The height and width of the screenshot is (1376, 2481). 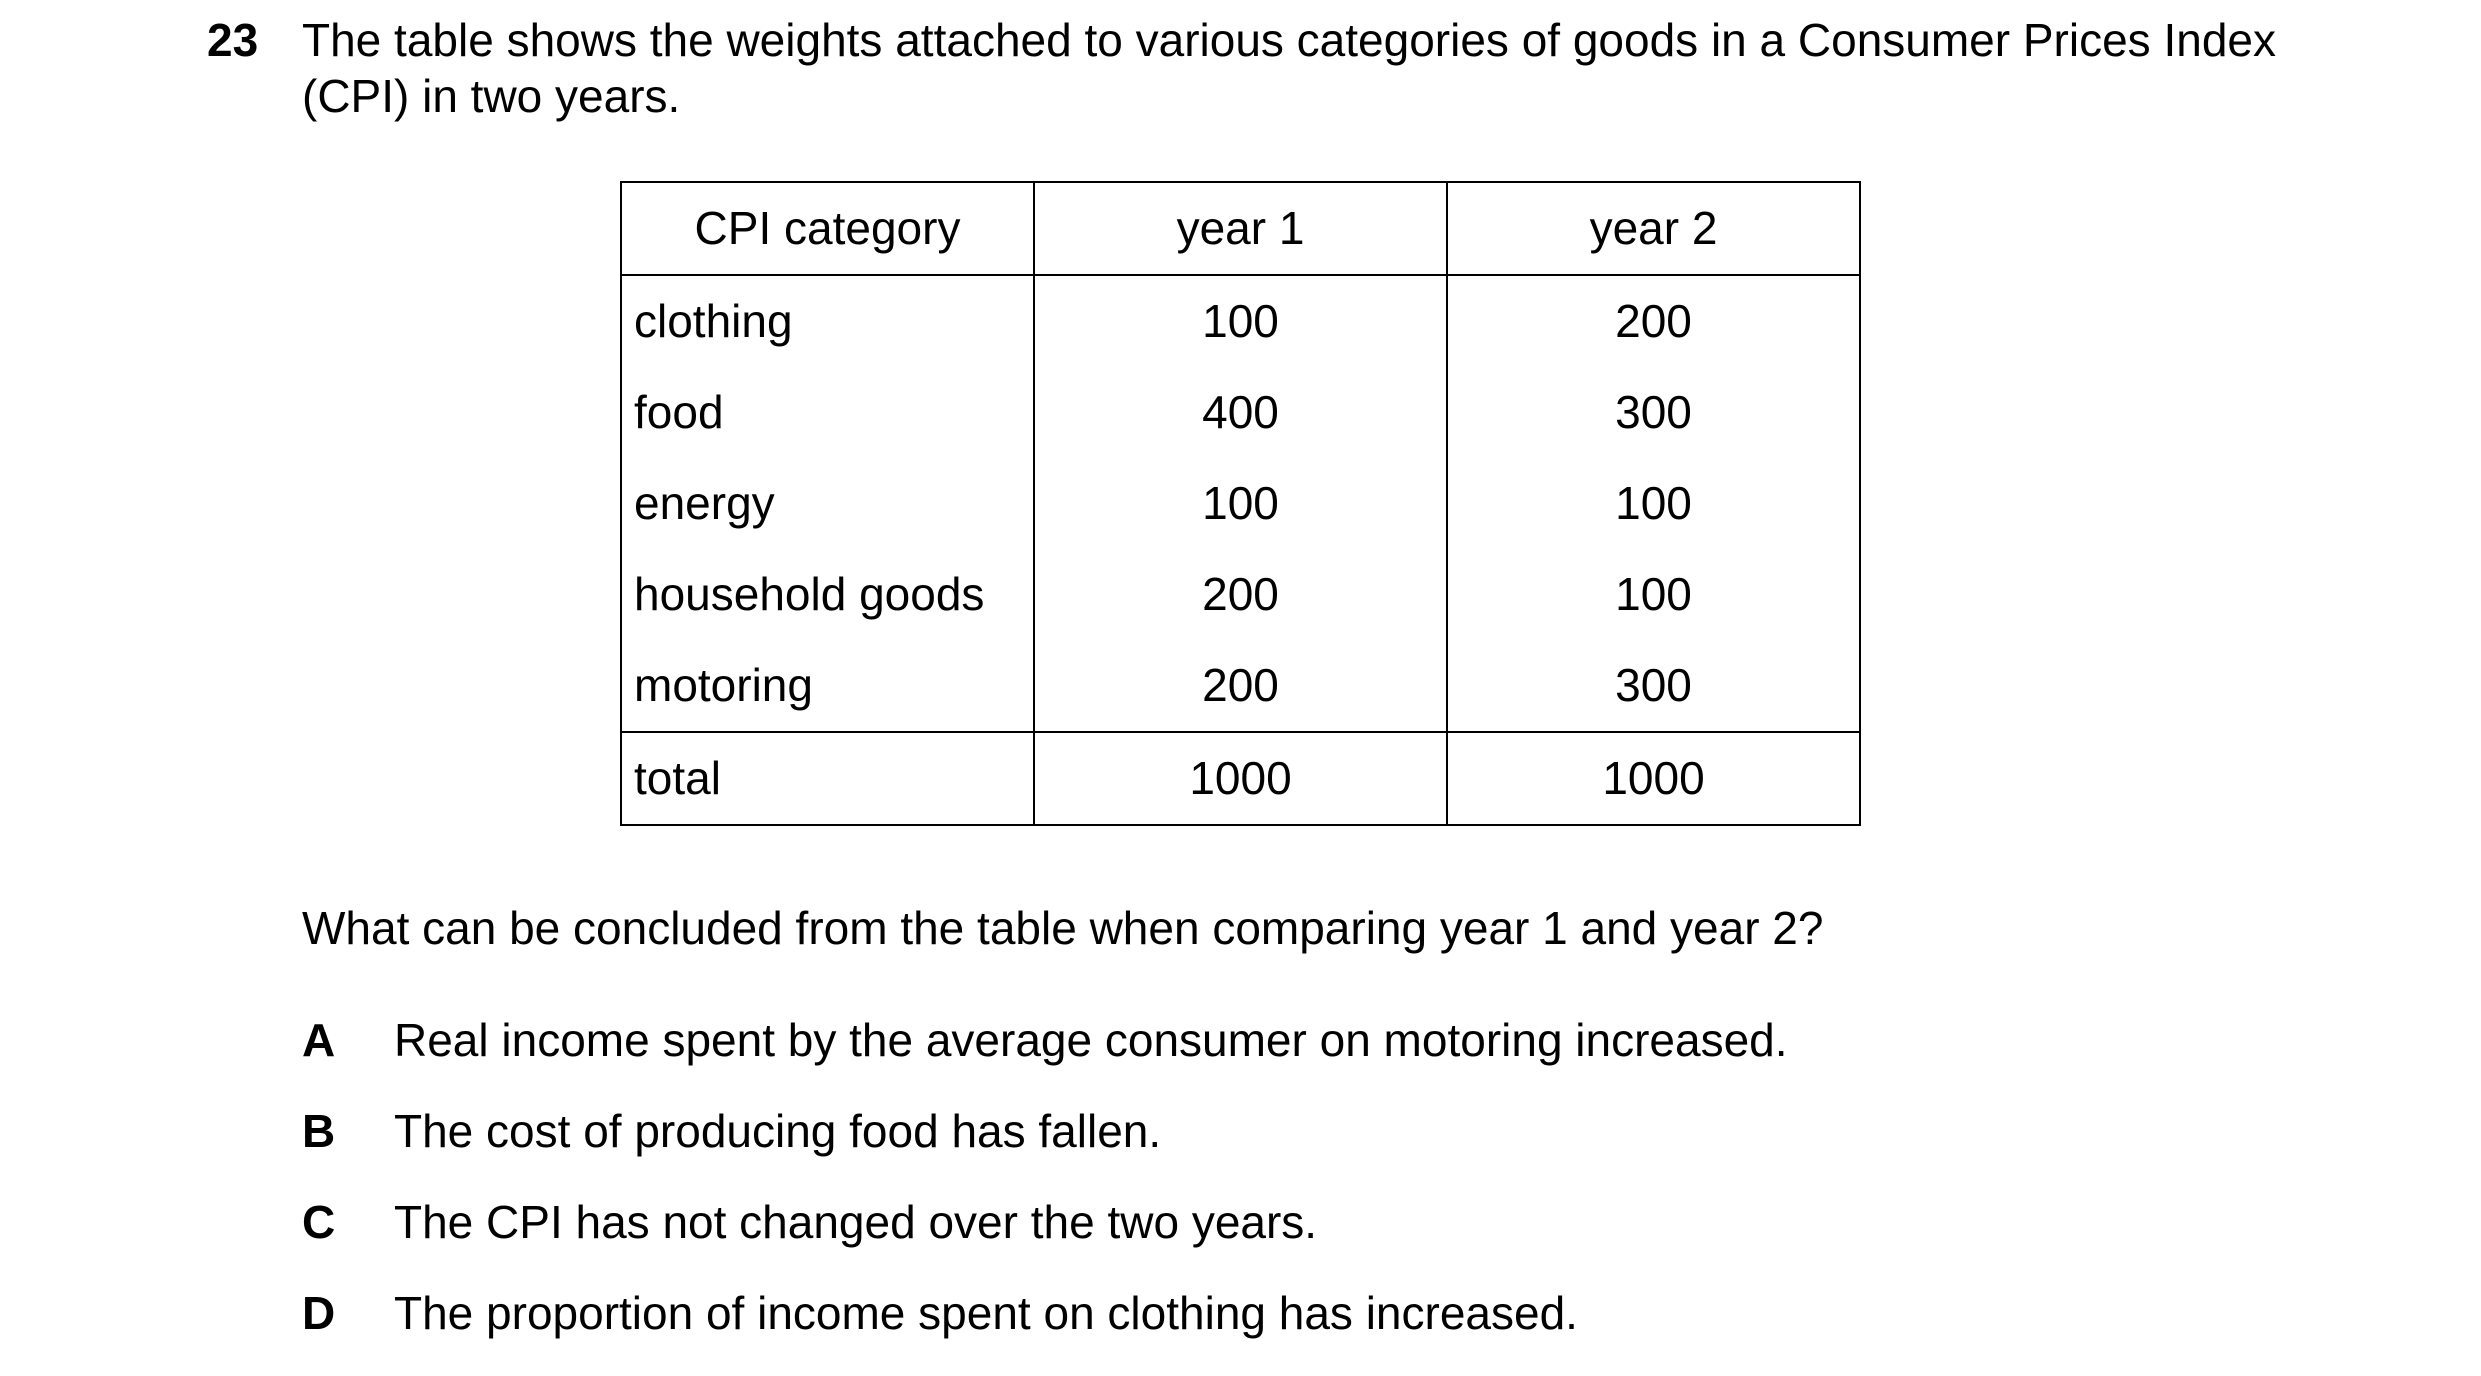 I want to click on header-year-2: year 2, so click(x=1653, y=228).